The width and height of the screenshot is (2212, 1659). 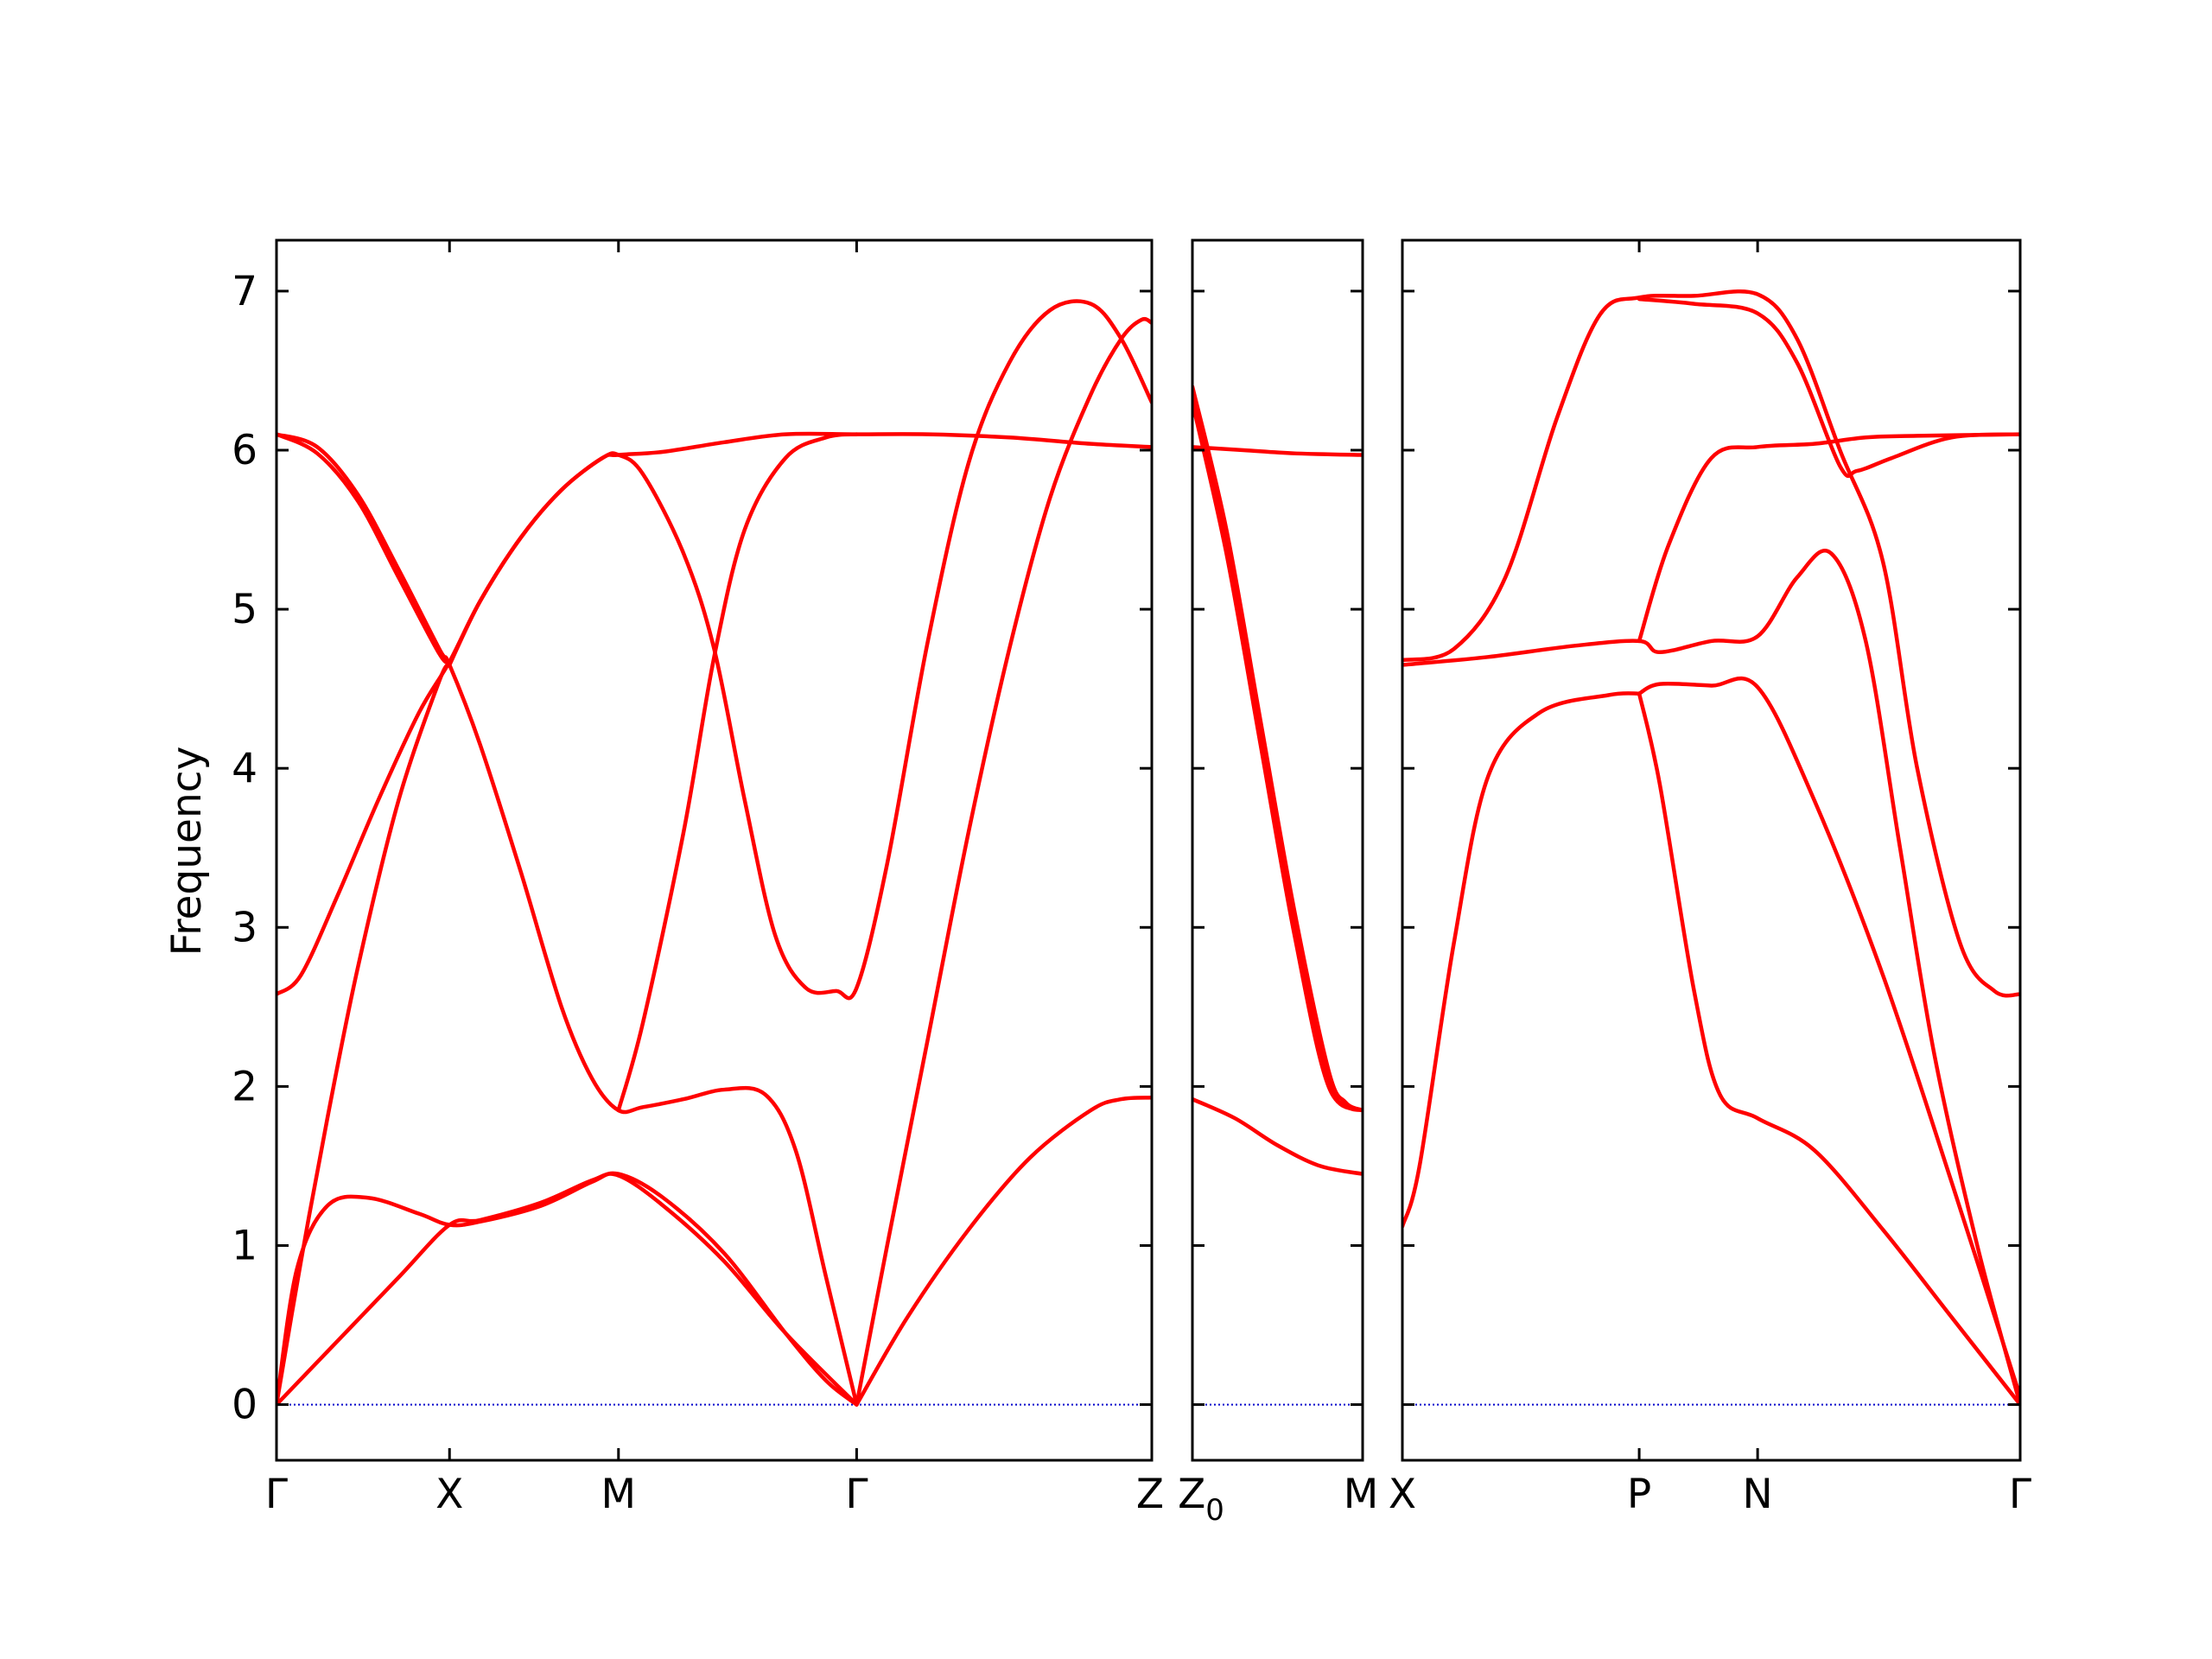 I want to click on panel-frame, so click(x=1277, y=850).